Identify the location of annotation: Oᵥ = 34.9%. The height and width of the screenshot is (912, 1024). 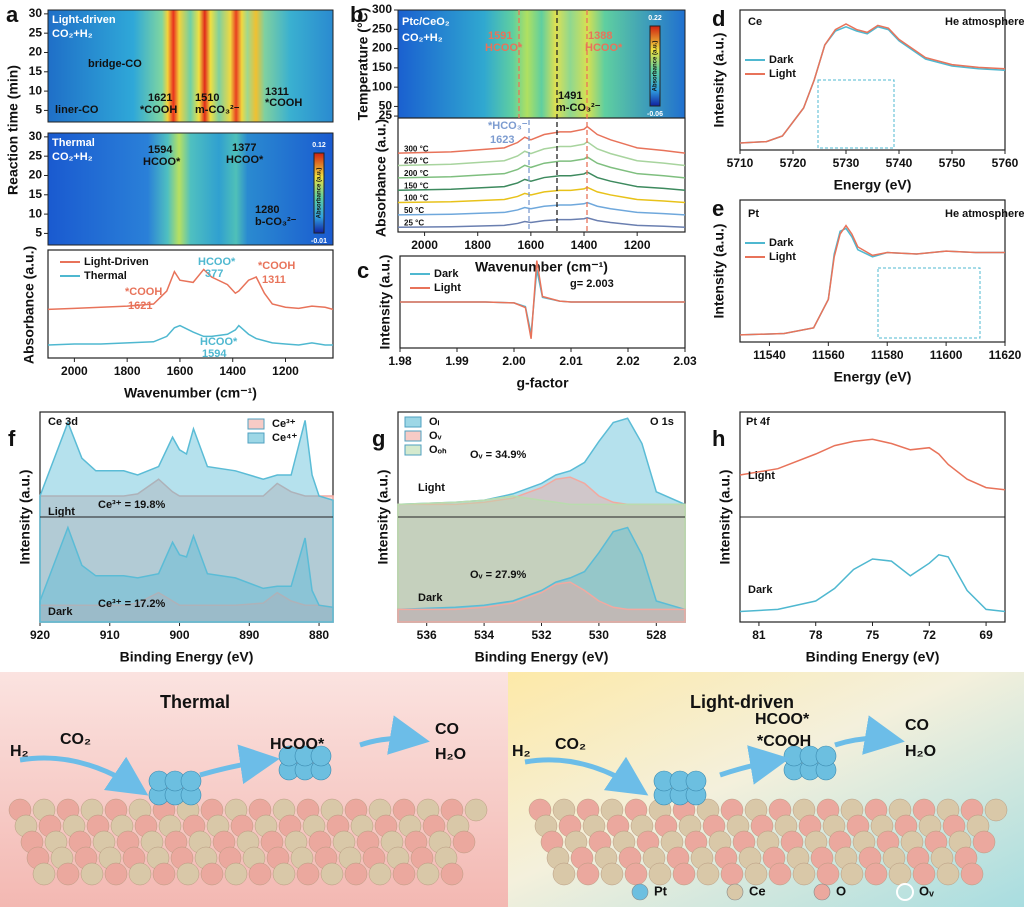
(498, 455).